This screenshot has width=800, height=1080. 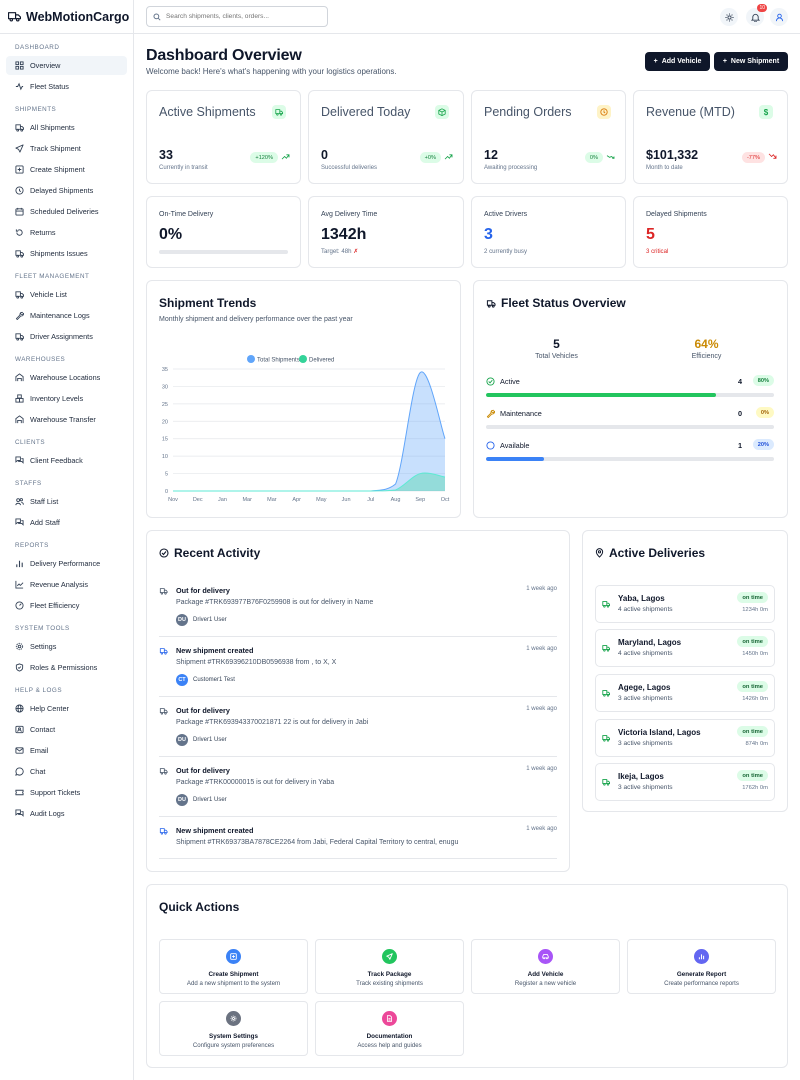 I want to click on bell-icon, so click(x=755, y=17).